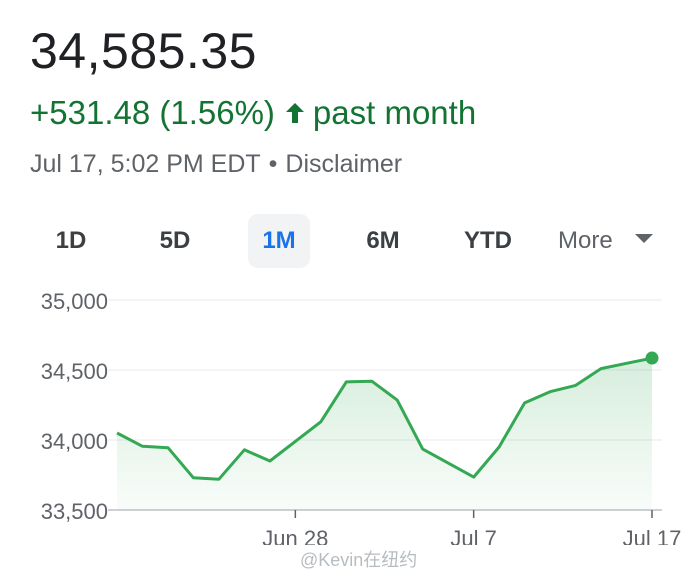  What do you see at coordinates (394, 112) in the screenshot?
I see `change-period: past month` at bounding box center [394, 112].